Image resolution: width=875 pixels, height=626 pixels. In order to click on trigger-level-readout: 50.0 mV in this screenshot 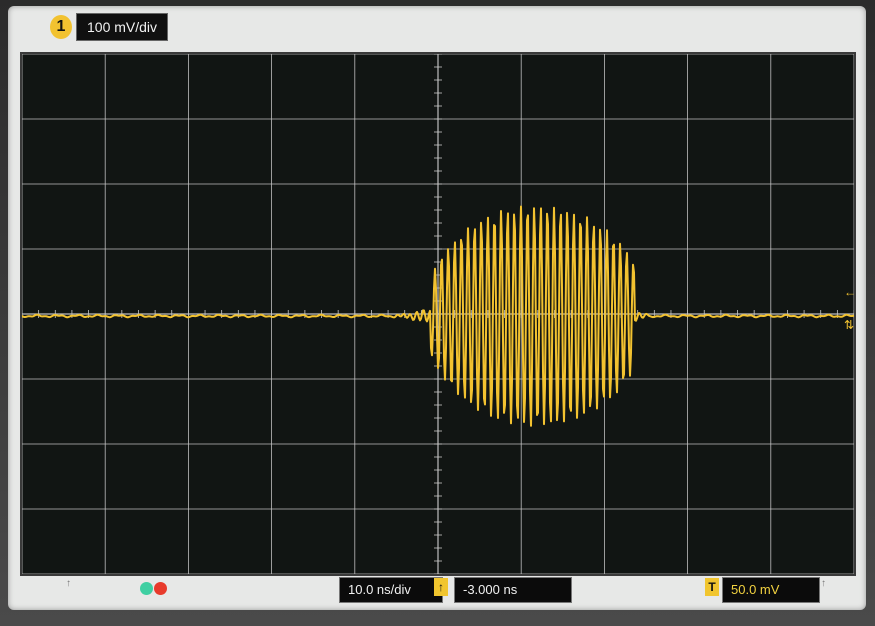, I will do `click(771, 590)`.